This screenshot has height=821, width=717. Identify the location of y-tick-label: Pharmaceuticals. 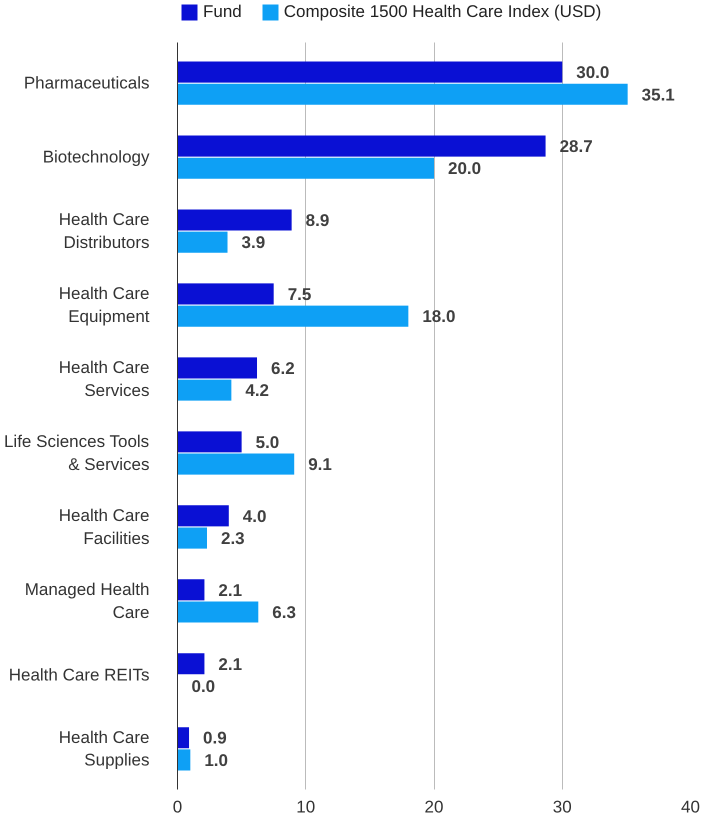
(87, 83).